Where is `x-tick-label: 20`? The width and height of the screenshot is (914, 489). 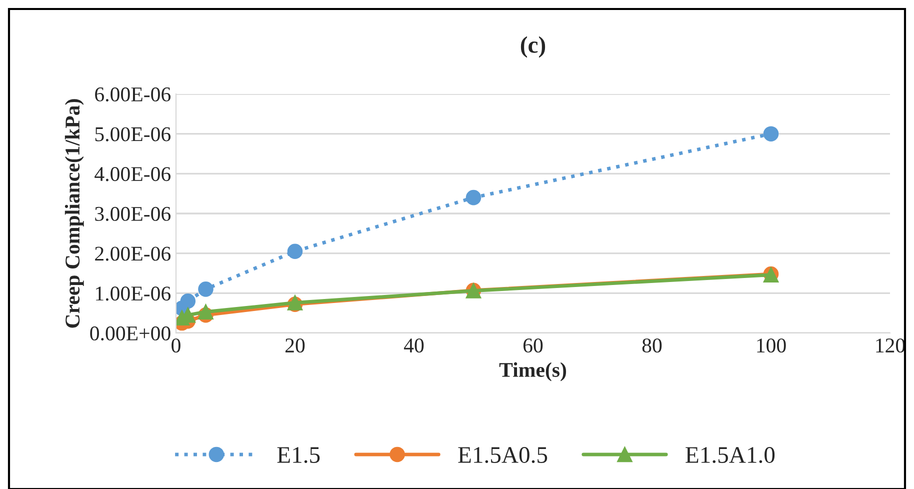 x-tick-label: 20 is located at coordinates (295, 345).